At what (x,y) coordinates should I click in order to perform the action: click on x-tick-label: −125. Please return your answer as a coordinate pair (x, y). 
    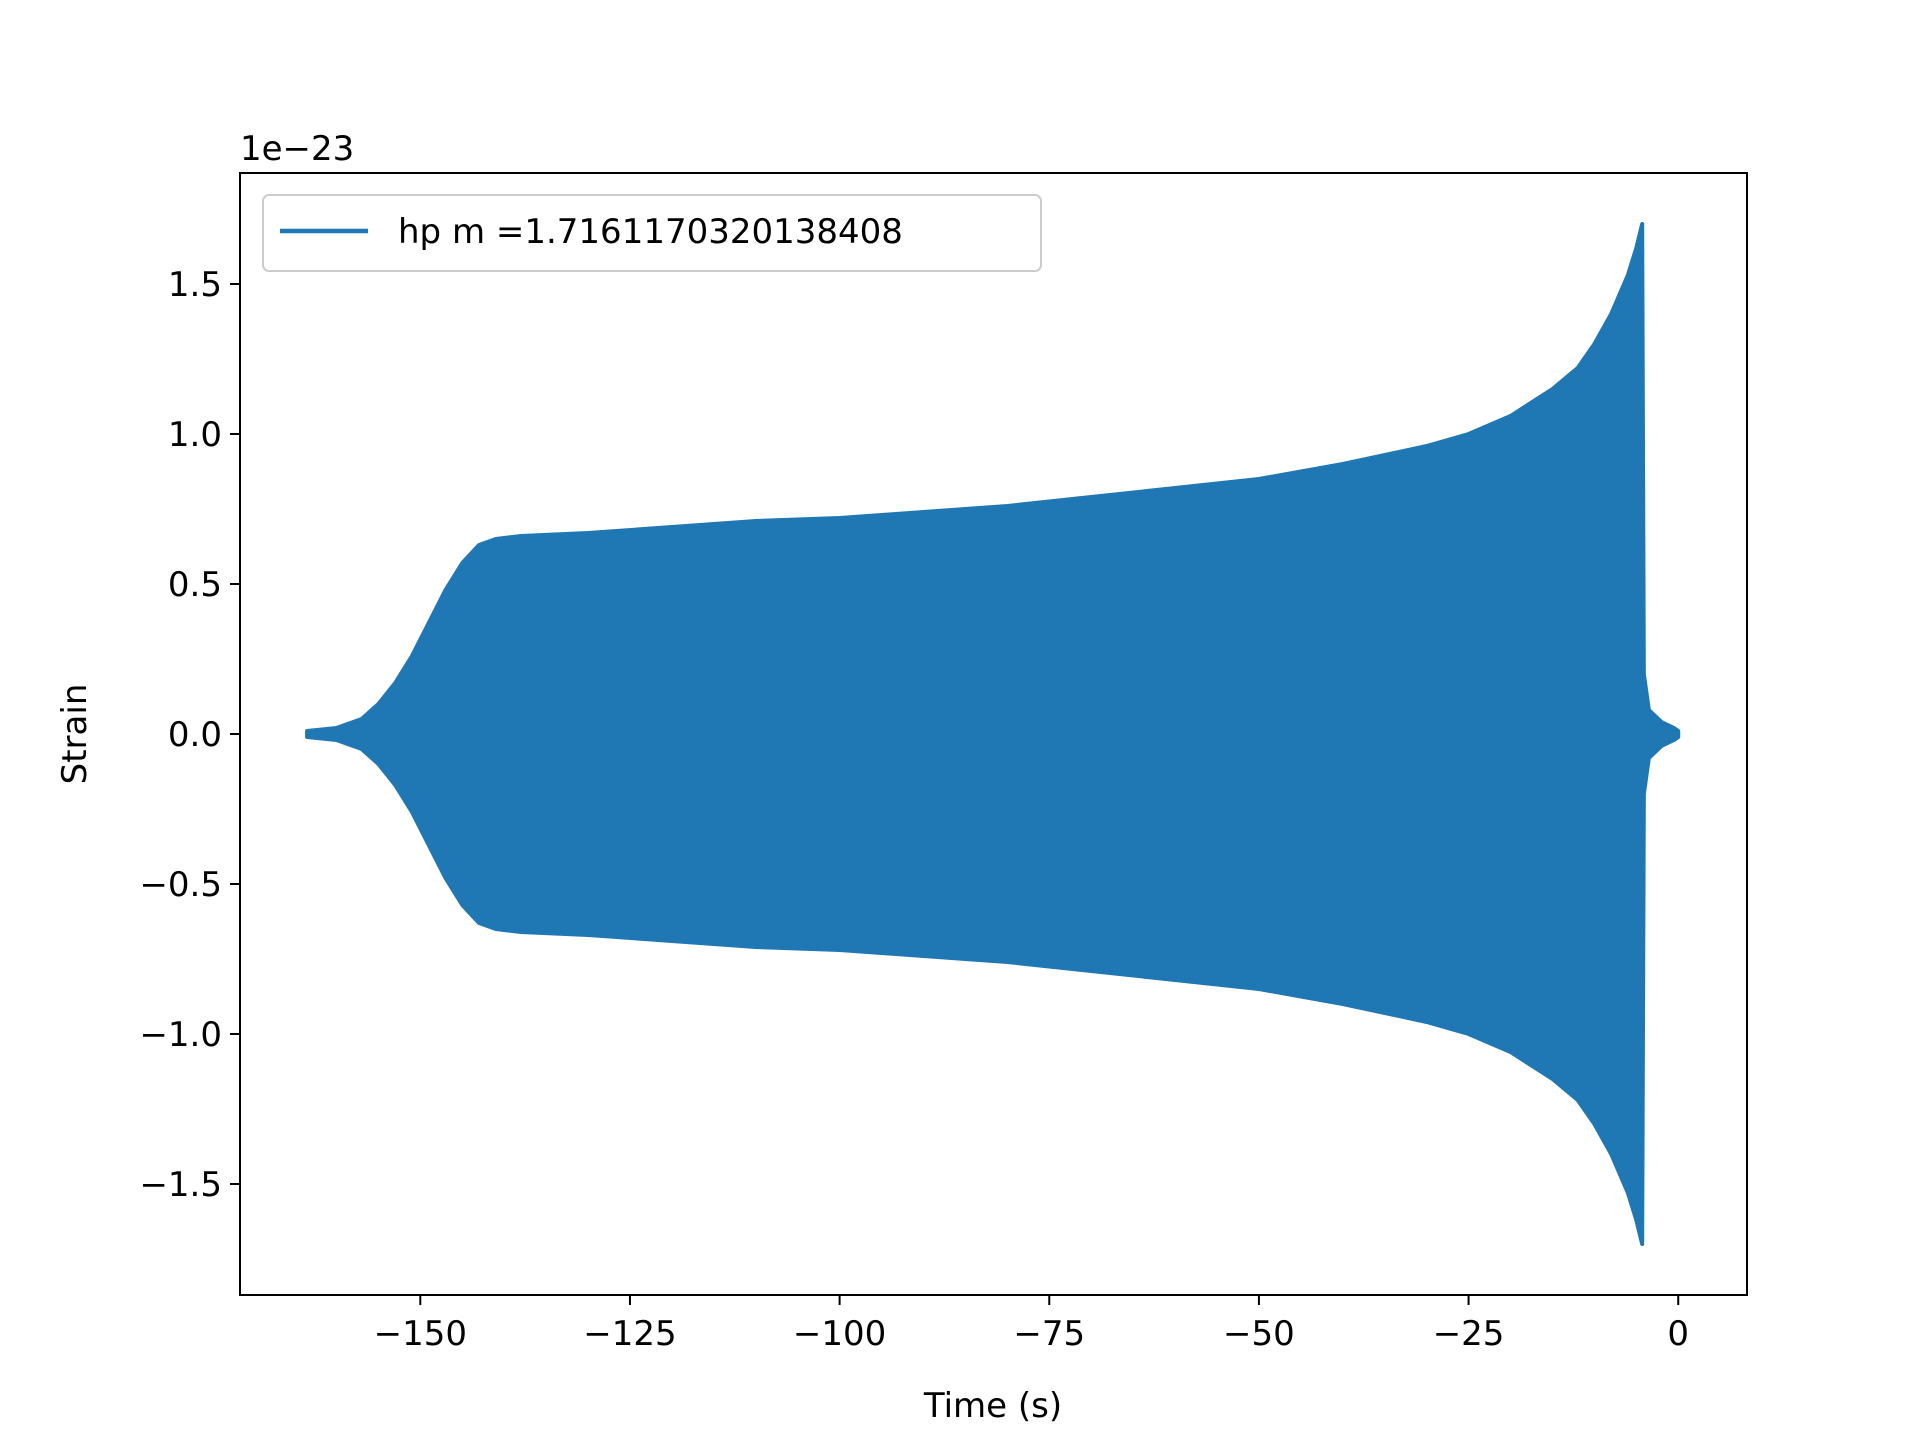
    Looking at the image, I should click on (629, 1334).